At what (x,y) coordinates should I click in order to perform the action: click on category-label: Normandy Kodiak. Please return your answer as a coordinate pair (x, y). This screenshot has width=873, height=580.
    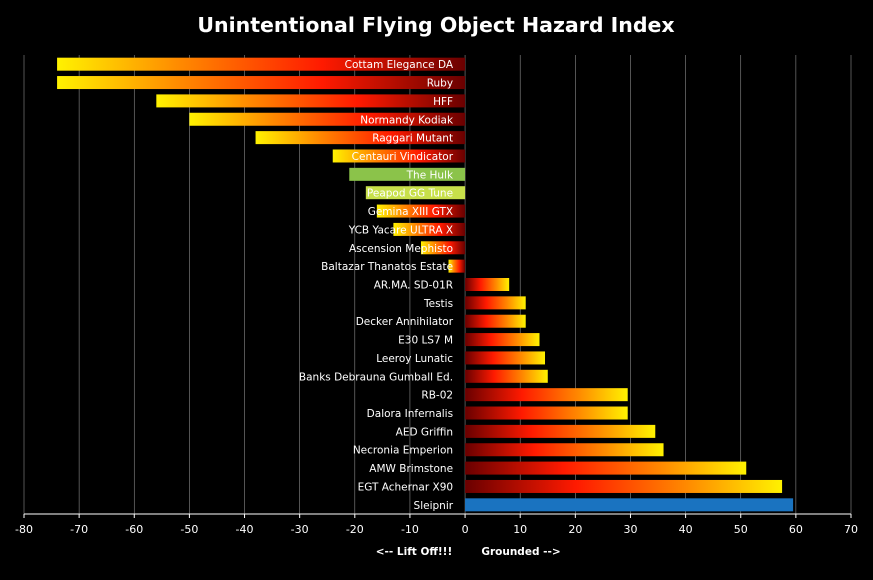
    Looking at the image, I should click on (407, 120).